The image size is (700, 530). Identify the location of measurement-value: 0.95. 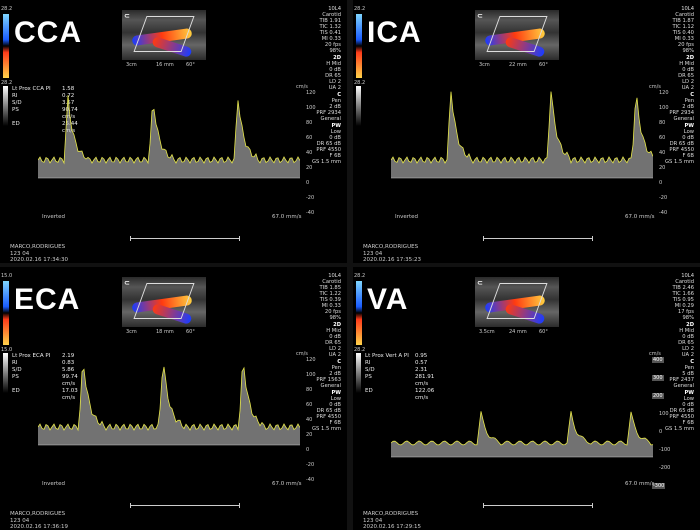
(421, 356).